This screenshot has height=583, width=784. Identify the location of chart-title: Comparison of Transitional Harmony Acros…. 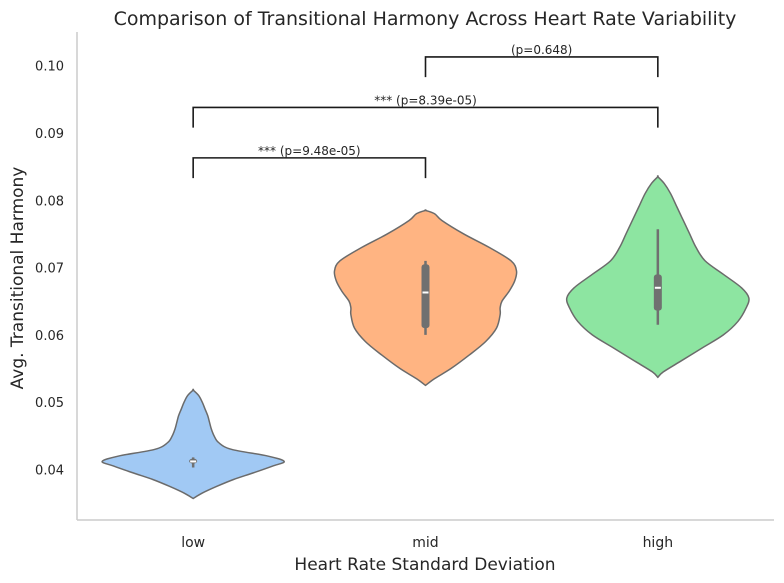
(425, 19).